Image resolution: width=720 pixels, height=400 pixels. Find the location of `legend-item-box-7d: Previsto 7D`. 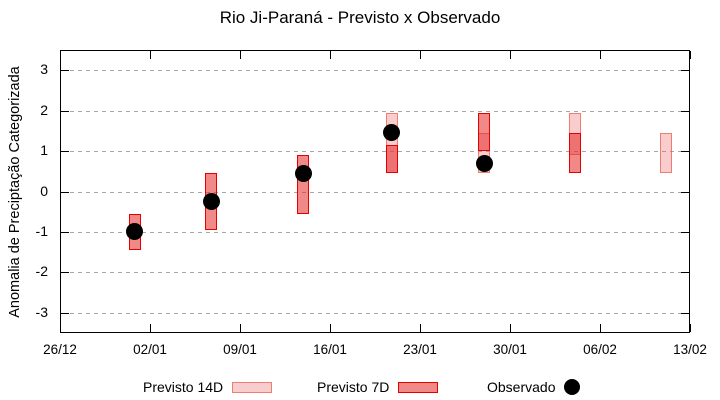

legend-item-box-7d: Previsto 7D is located at coordinates (378, 387).